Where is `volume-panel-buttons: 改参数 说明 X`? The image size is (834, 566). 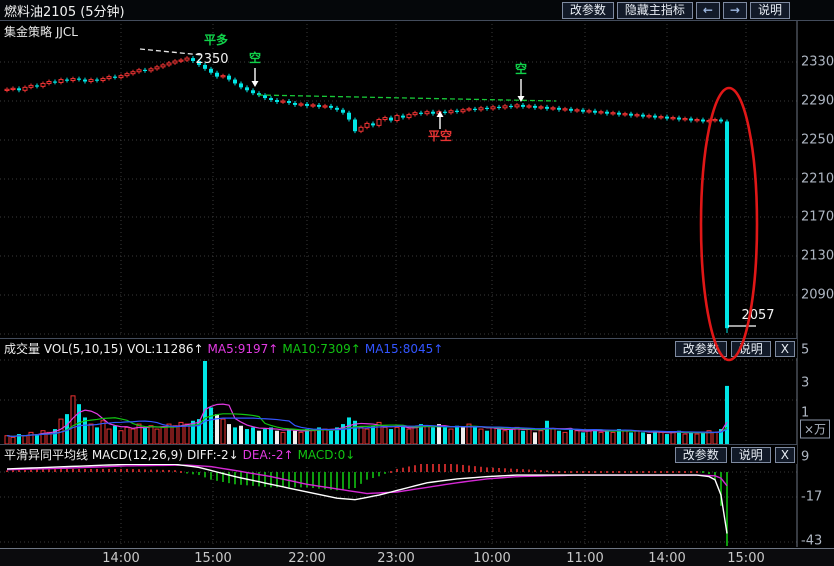
volume-panel-buttons: 改参数 说明 X is located at coordinates (733, 348).